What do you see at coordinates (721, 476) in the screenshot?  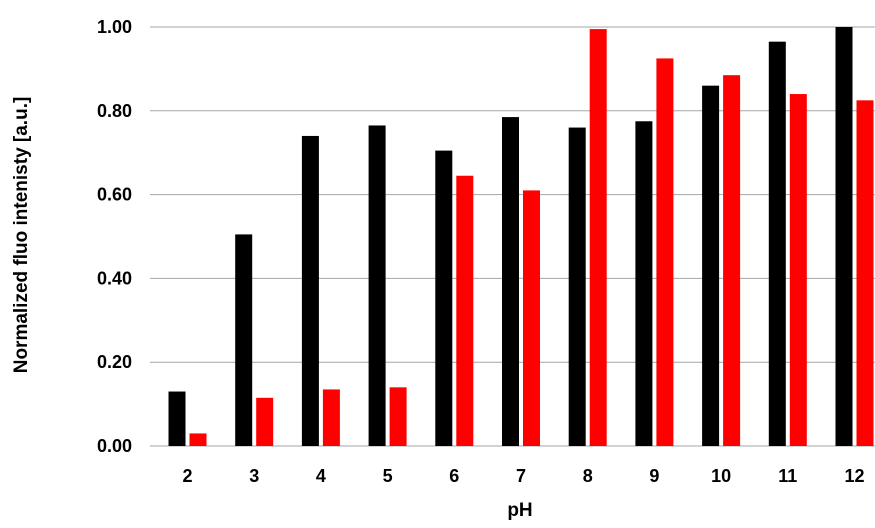 I see `x-tick-label: 10` at bounding box center [721, 476].